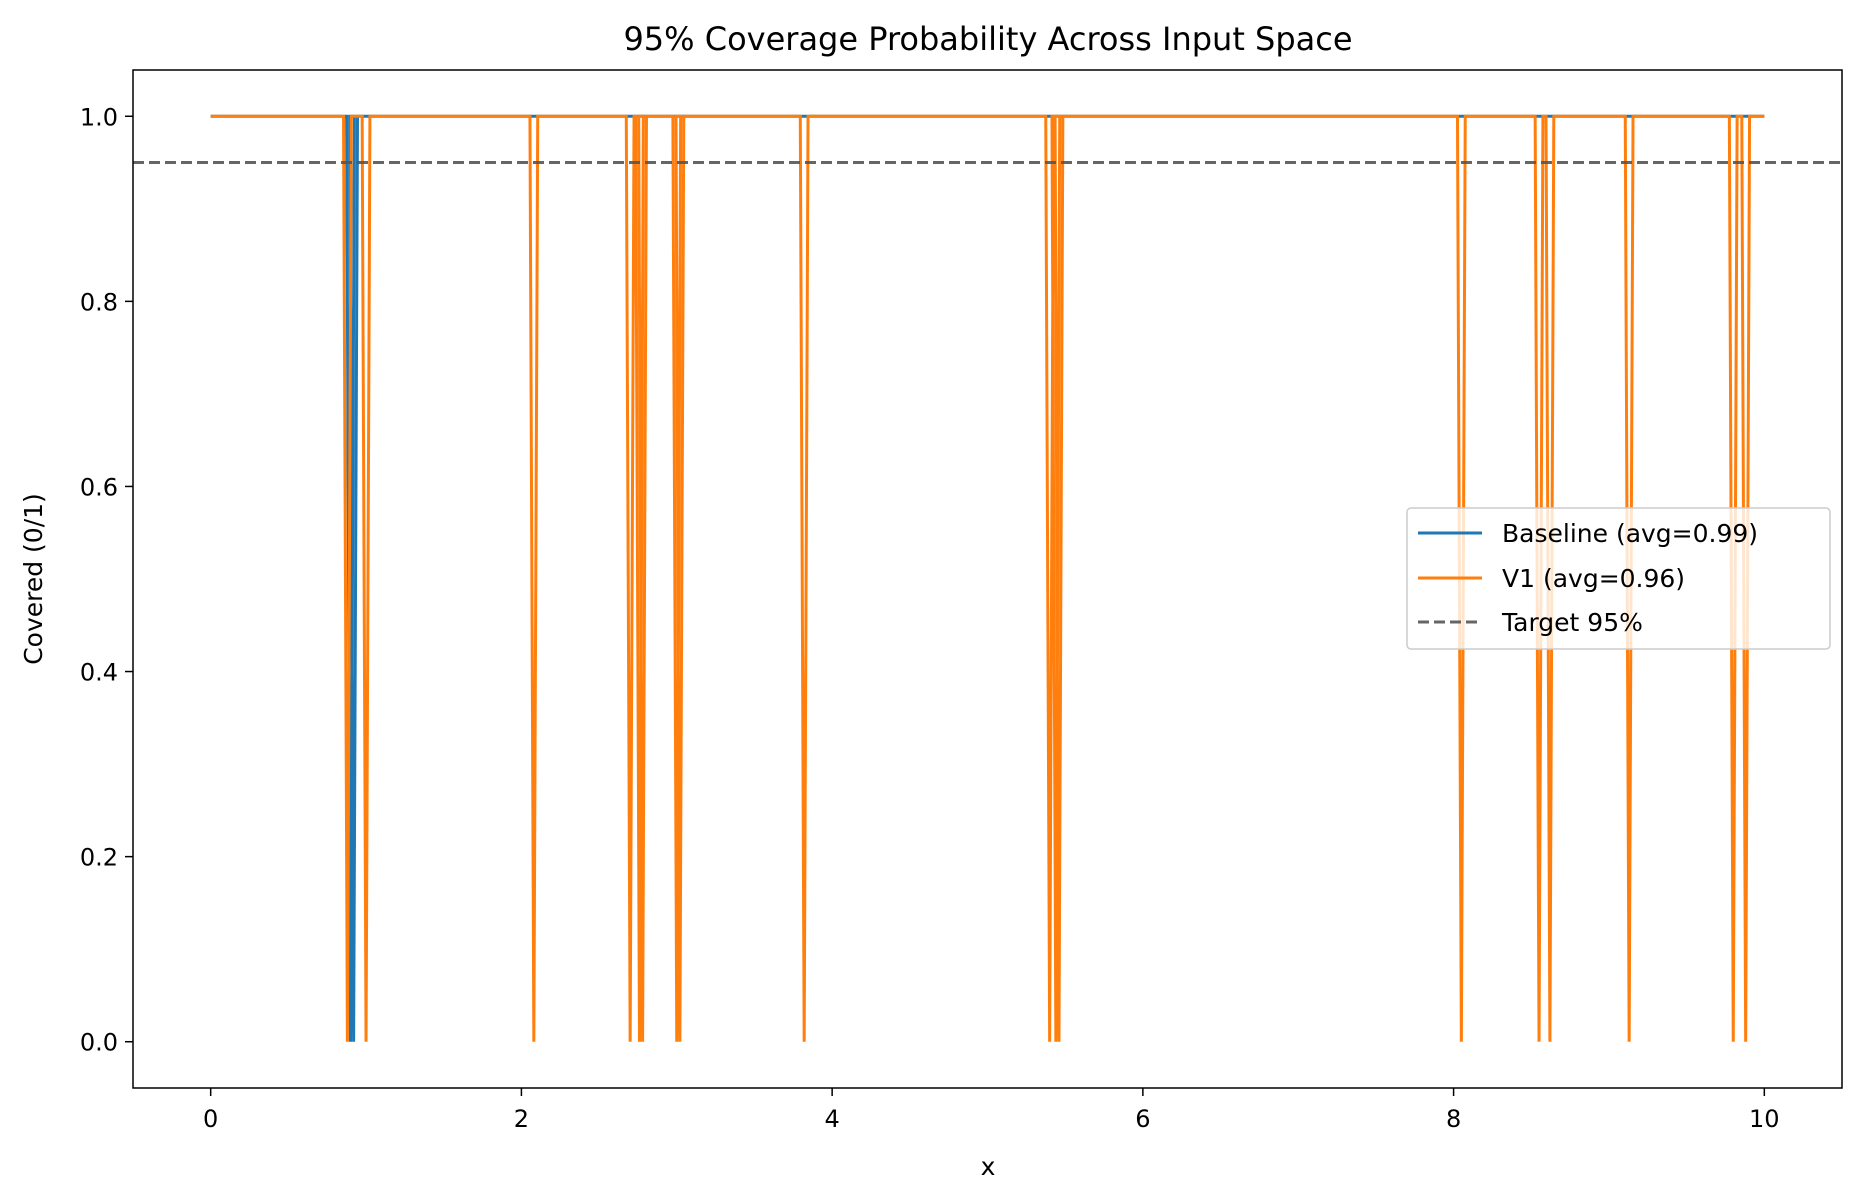  What do you see at coordinates (33, 579) in the screenshot?
I see `y-axis-label: Covered (0/1)` at bounding box center [33, 579].